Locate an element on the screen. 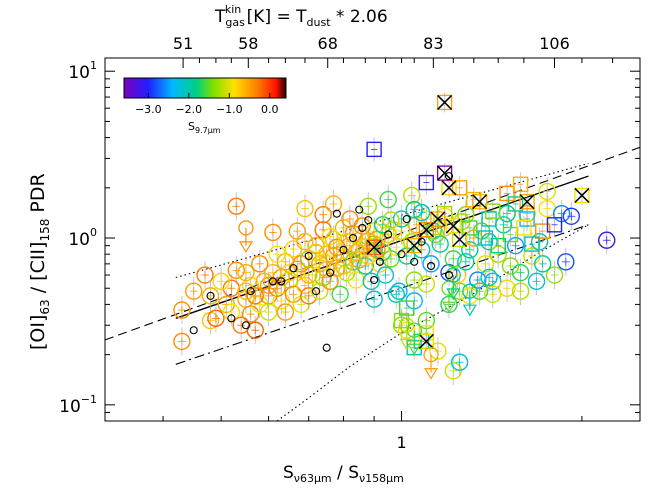  colorbar: −3.0 −2.0 −1.0 0.0 S9.7μm is located at coordinates (205, 106).